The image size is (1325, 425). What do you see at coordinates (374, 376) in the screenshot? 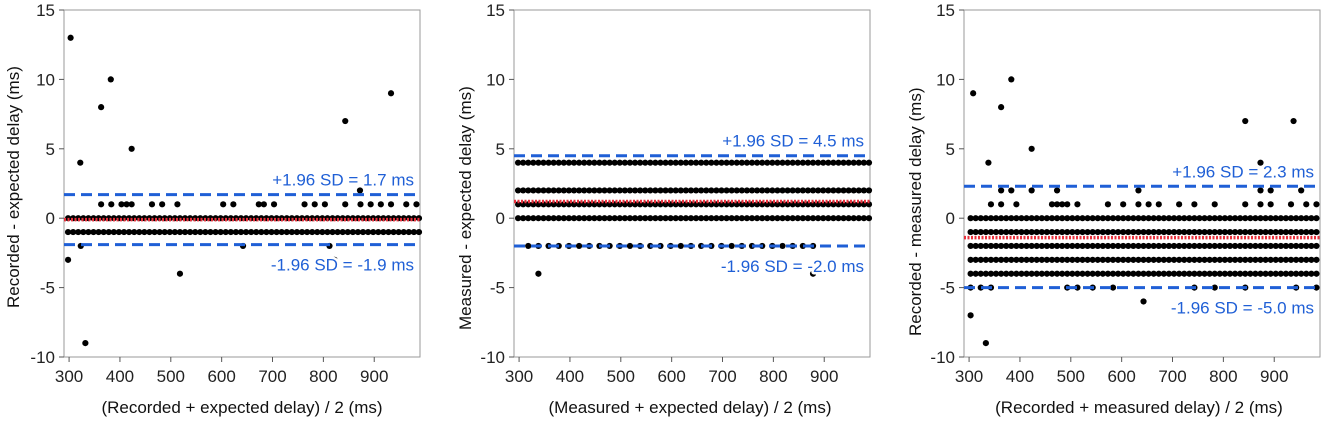
I see `x-tick-label: 900` at bounding box center [374, 376].